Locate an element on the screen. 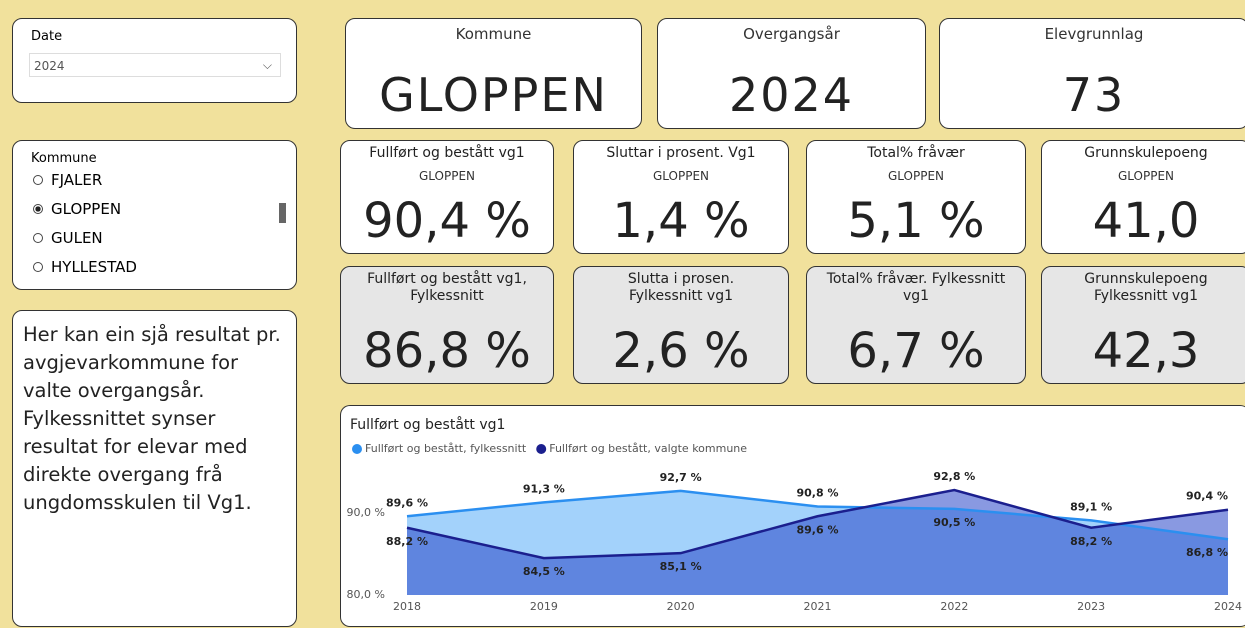 This screenshot has width=1245, height=628. options: FJALER GLOPPEN GULEN HYLLESTAD is located at coordinates (85, 223).